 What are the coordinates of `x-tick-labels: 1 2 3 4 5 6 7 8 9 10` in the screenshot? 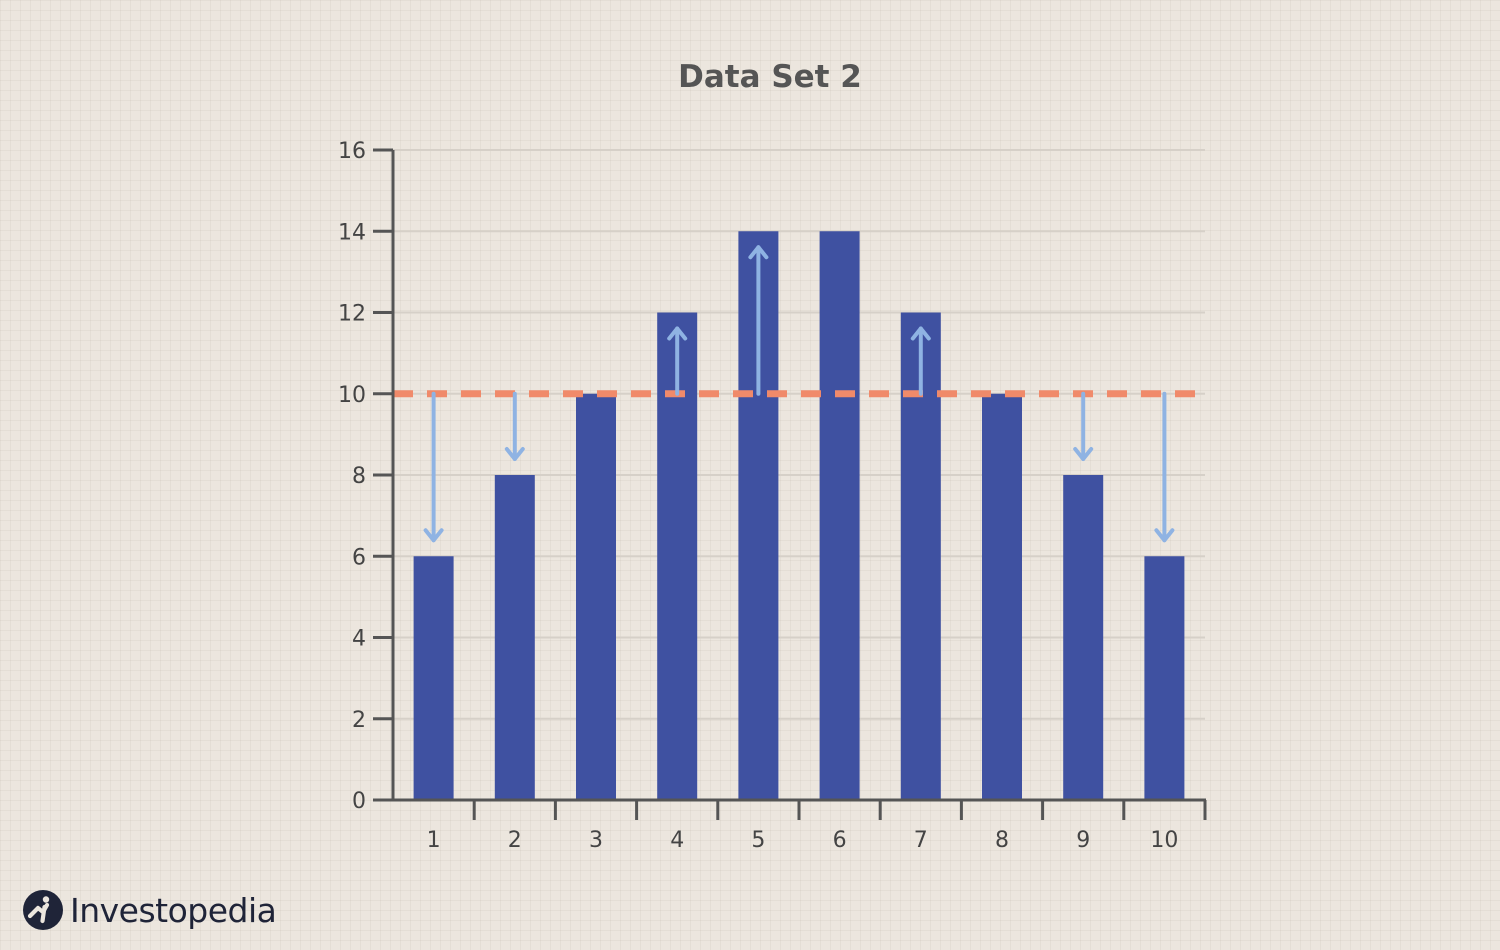 It's located at (803, 840).